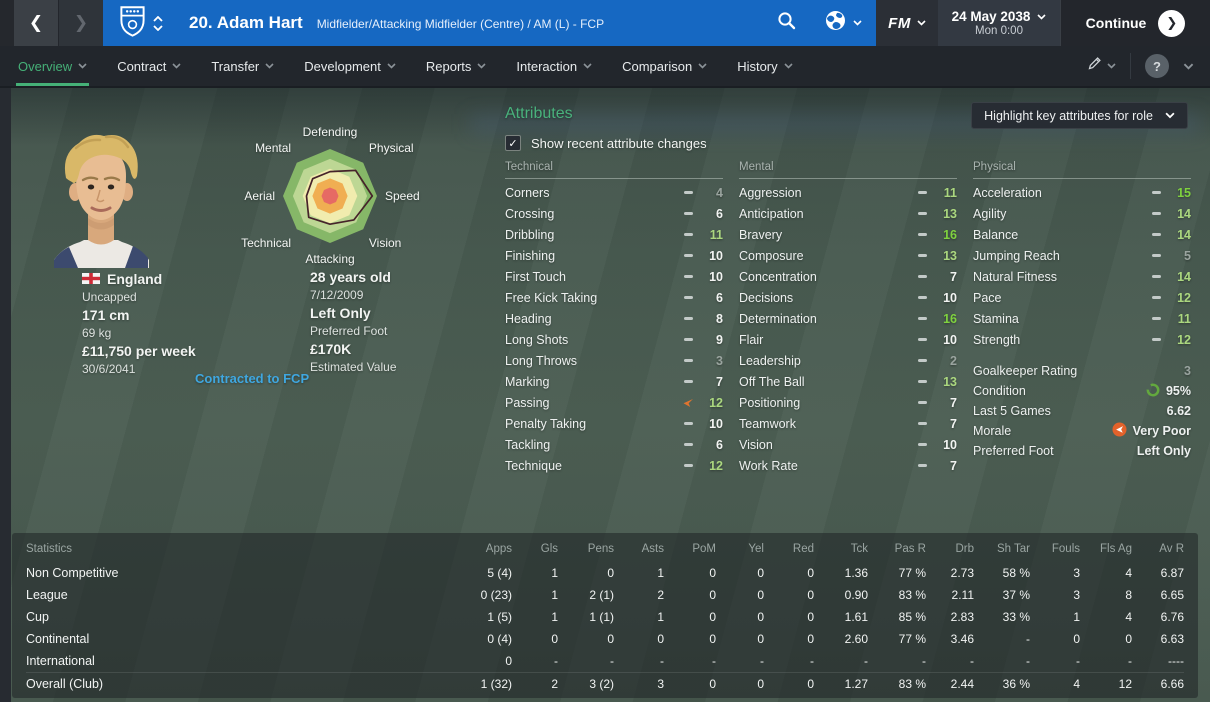 The image size is (1210, 702). Describe the element at coordinates (1128, 595) in the screenshot. I see `stats-cell: 8` at that location.